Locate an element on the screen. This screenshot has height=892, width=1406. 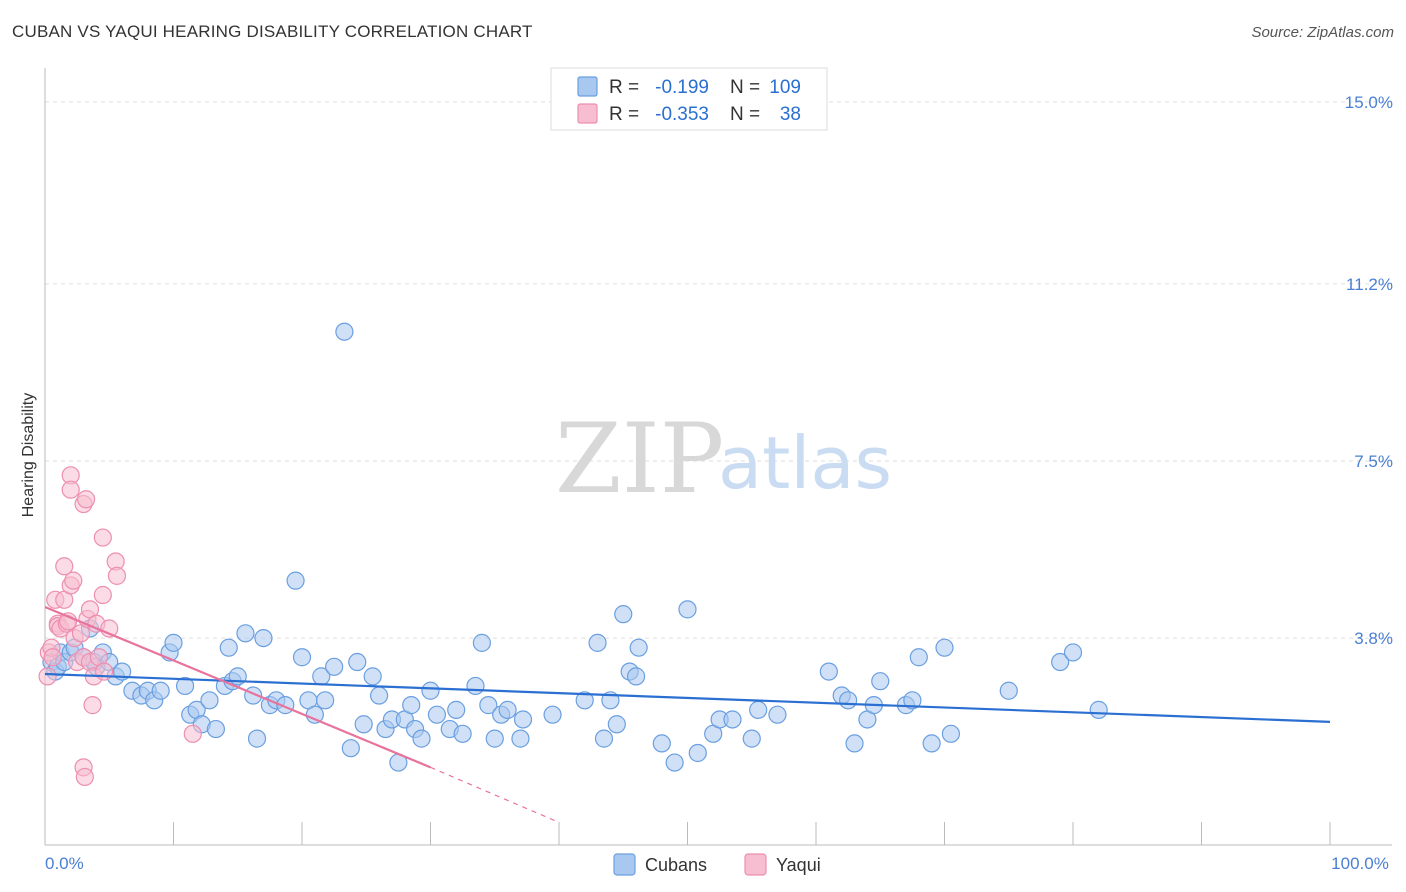
x-tick-labels: 0.0% 100.0% is located at coordinates (717, 863).